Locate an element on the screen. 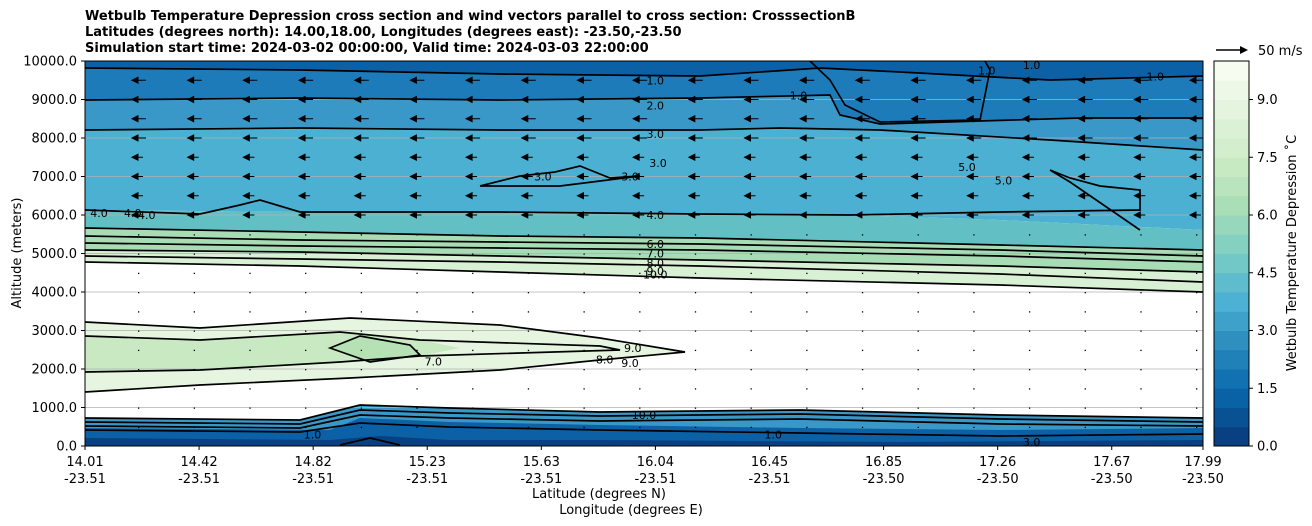  contour-line-6.0 is located at coordinates (644, 246).